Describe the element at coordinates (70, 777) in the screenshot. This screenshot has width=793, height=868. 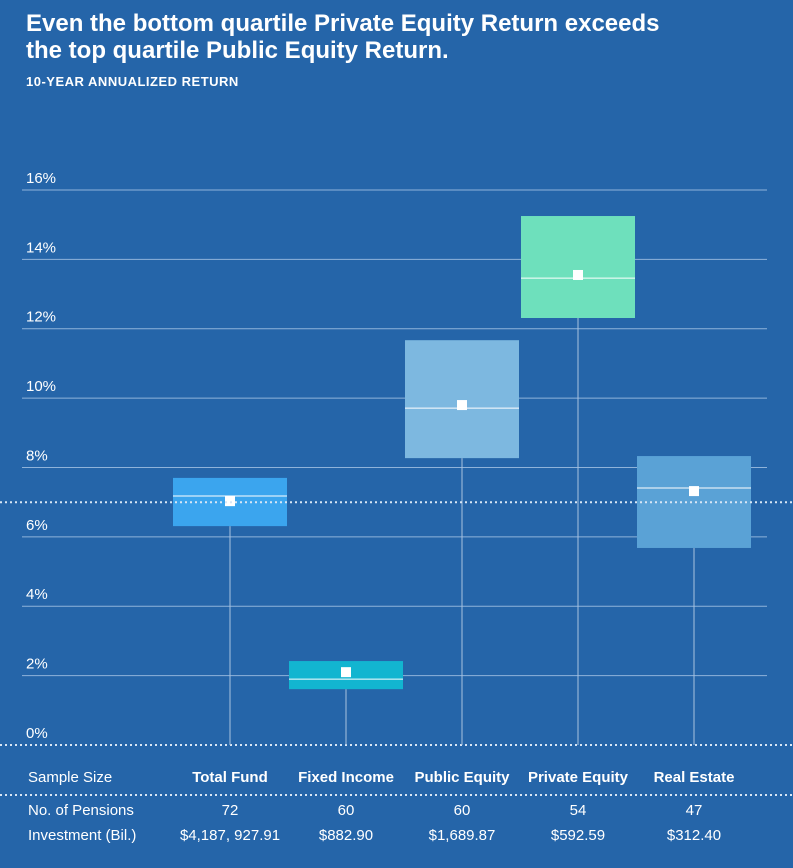
I see `table-header: Sample Size` at that location.